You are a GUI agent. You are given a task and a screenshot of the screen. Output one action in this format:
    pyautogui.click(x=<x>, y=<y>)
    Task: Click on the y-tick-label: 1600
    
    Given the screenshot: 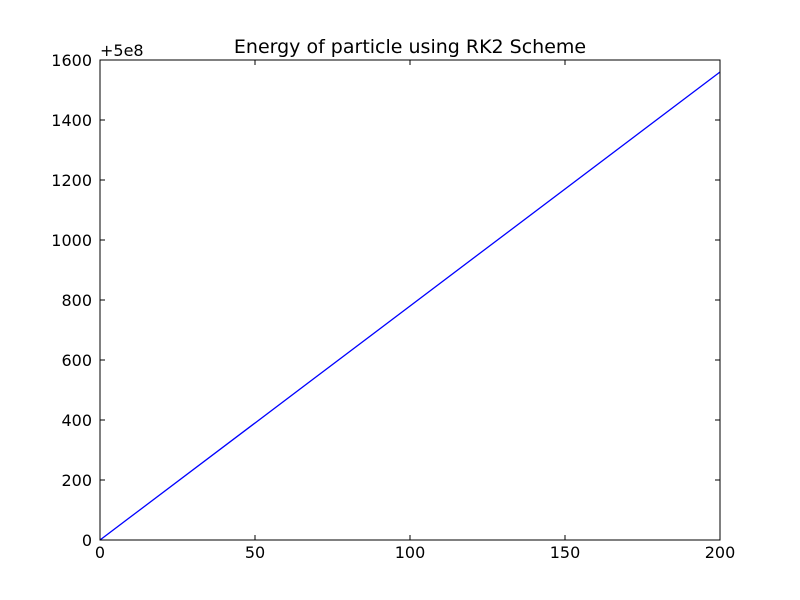 What is the action you would take?
    pyautogui.click(x=71, y=60)
    